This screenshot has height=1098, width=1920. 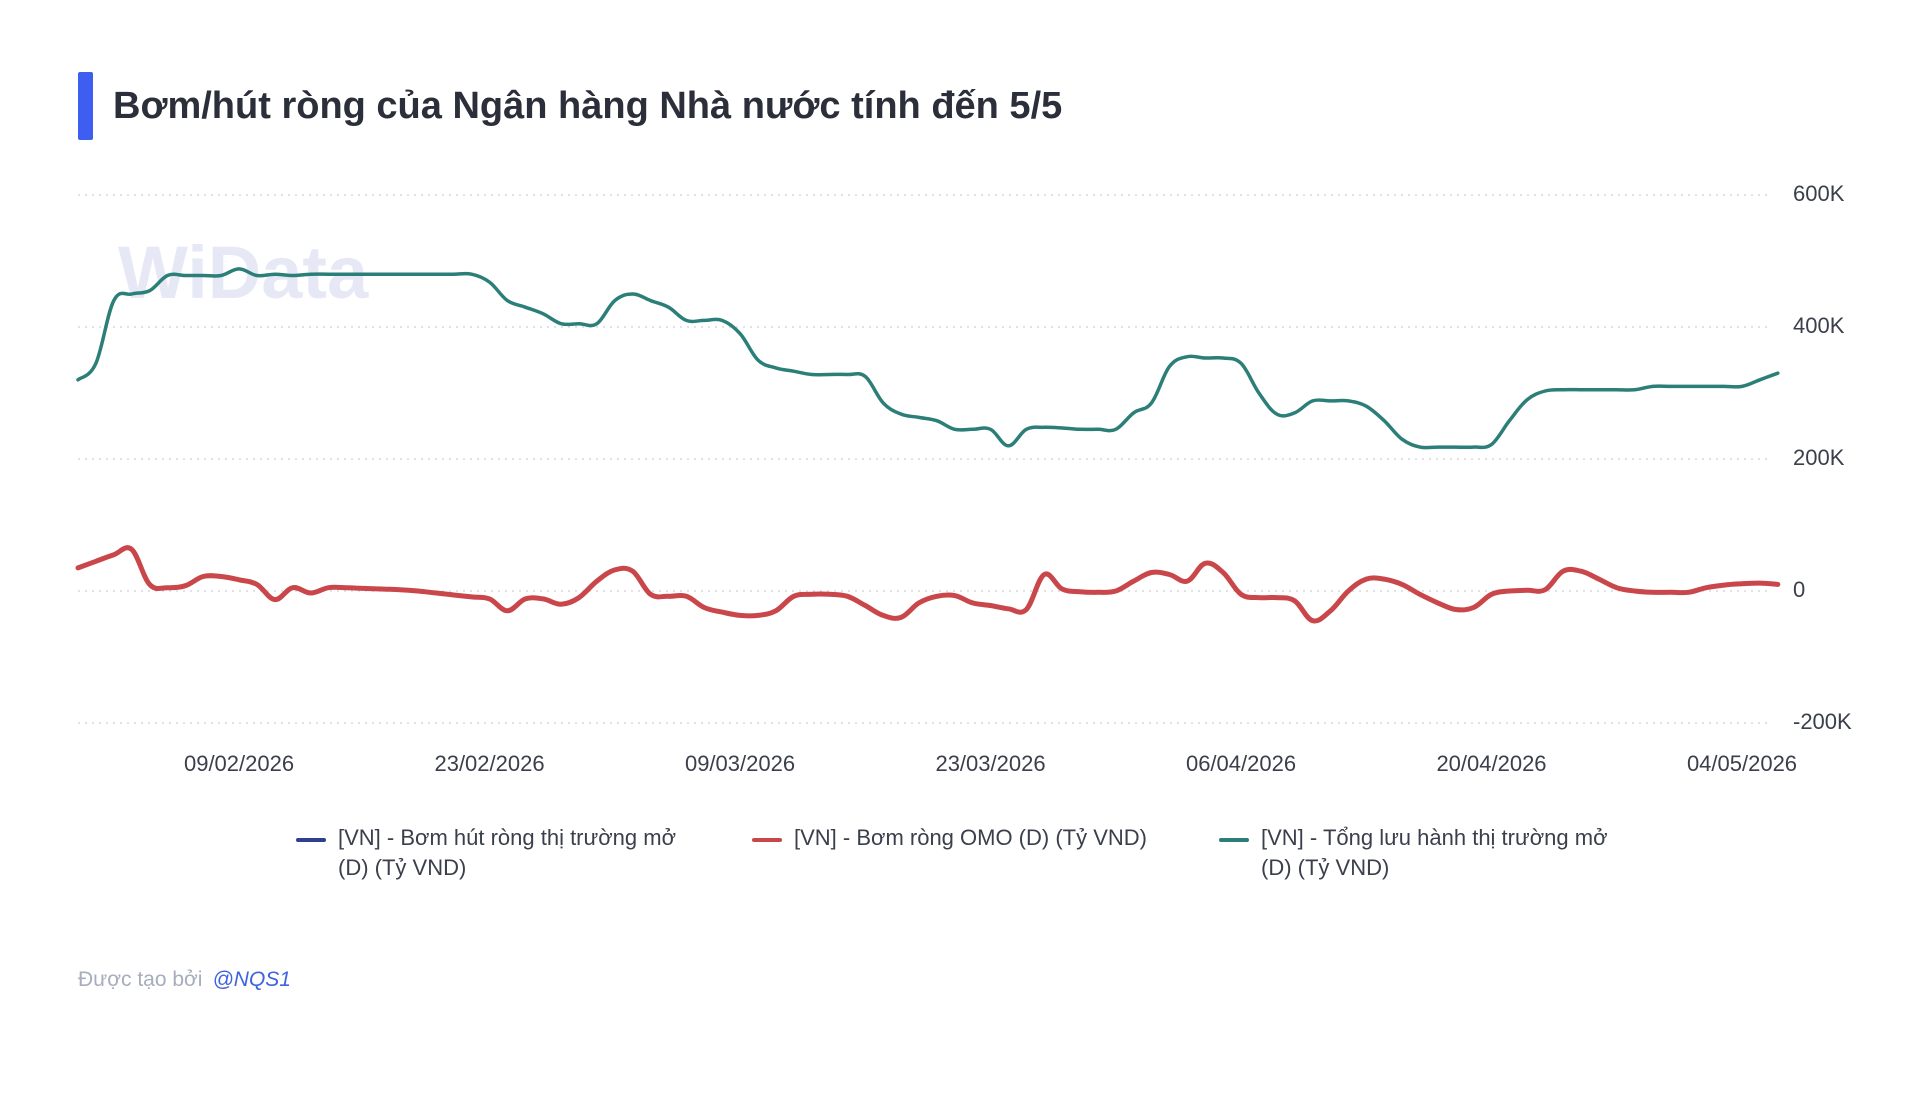 What do you see at coordinates (1491, 763) in the screenshot?
I see `x-tick-label: 20/04/2026` at bounding box center [1491, 763].